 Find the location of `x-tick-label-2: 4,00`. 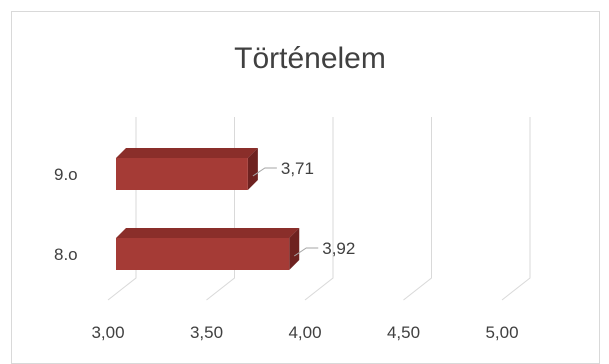

x-tick-label-2: 4,00 is located at coordinates (304, 332).